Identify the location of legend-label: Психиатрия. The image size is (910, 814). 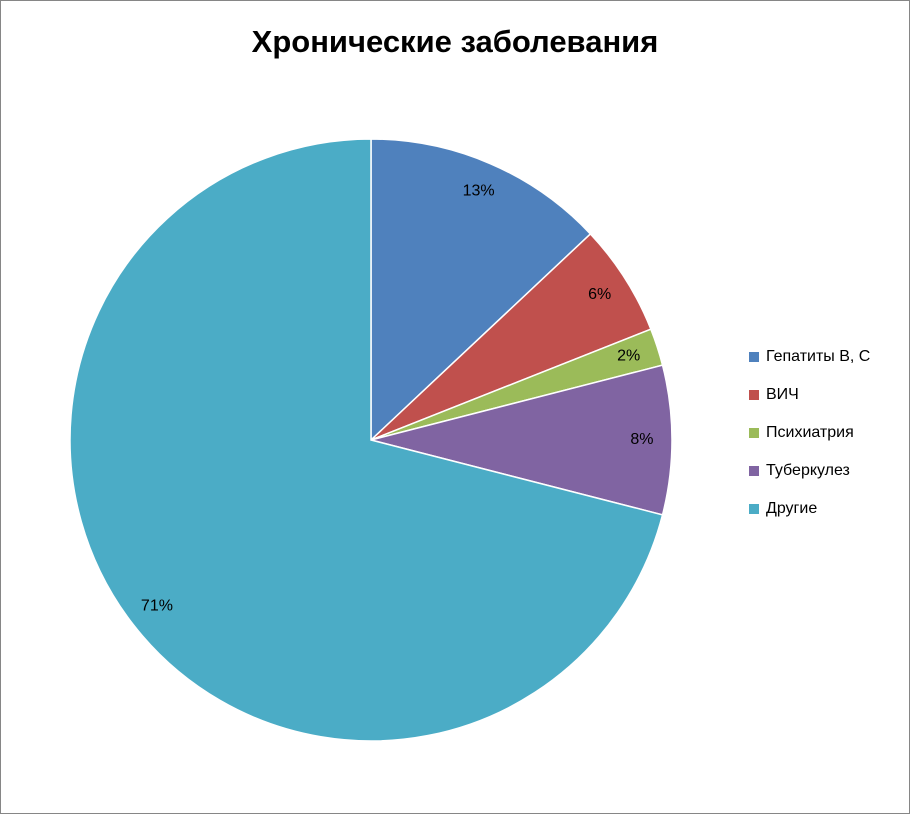
(810, 432).